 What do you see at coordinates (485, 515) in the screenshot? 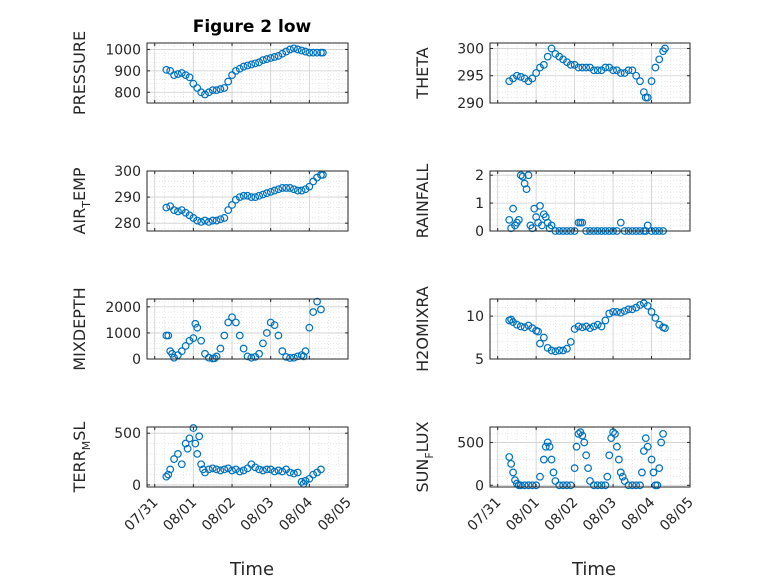
I see `x-tick-label: 07/31` at bounding box center [485, 515].